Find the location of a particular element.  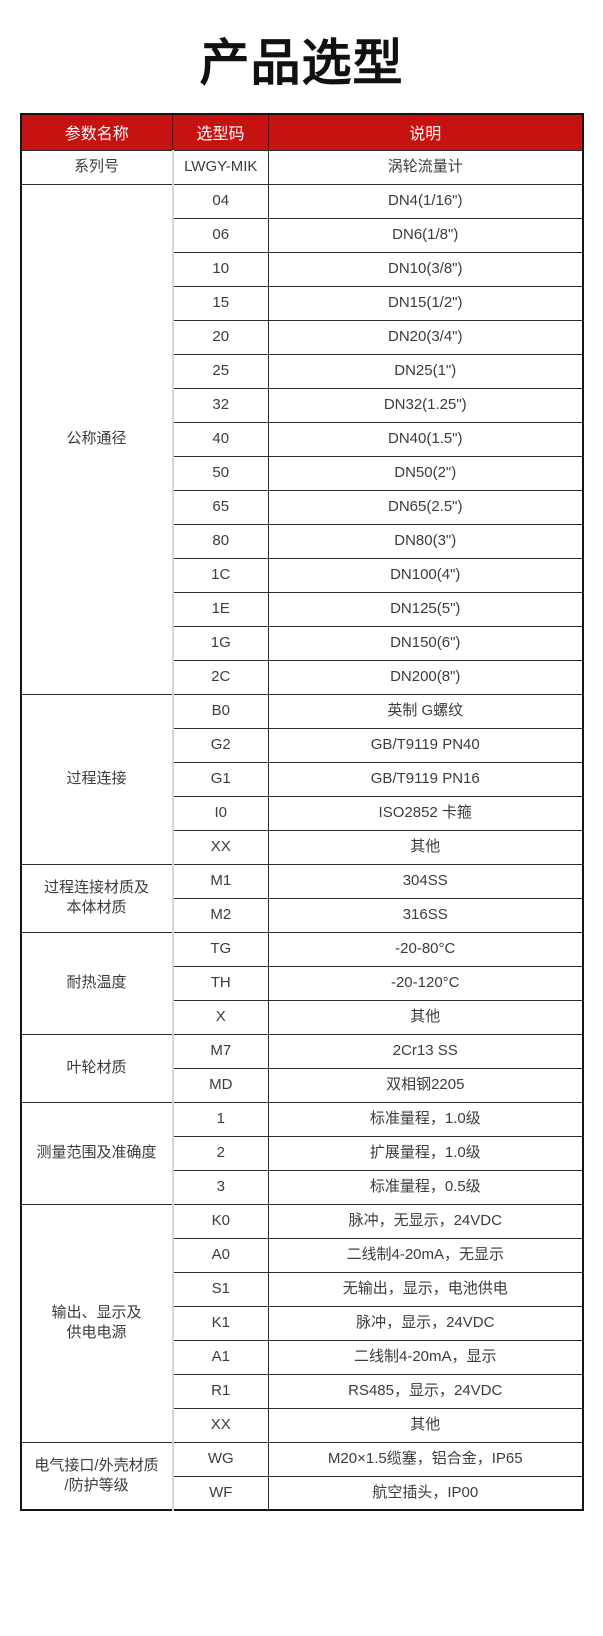

table-row: 50 DN50(2") is located at coordinates (302, 473).